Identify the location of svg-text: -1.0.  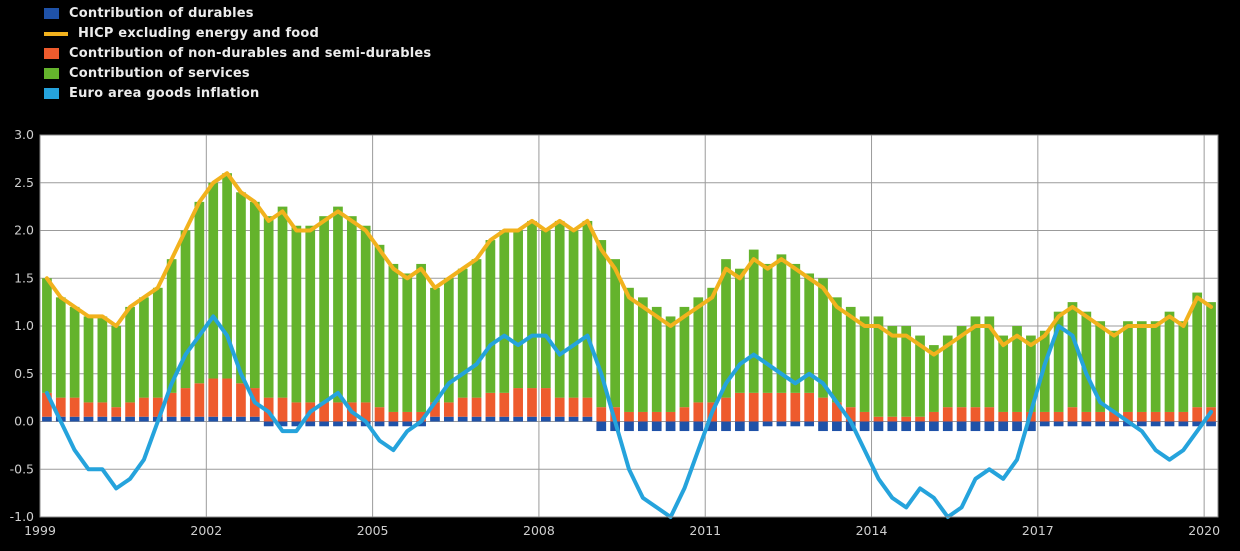
(22, 516).